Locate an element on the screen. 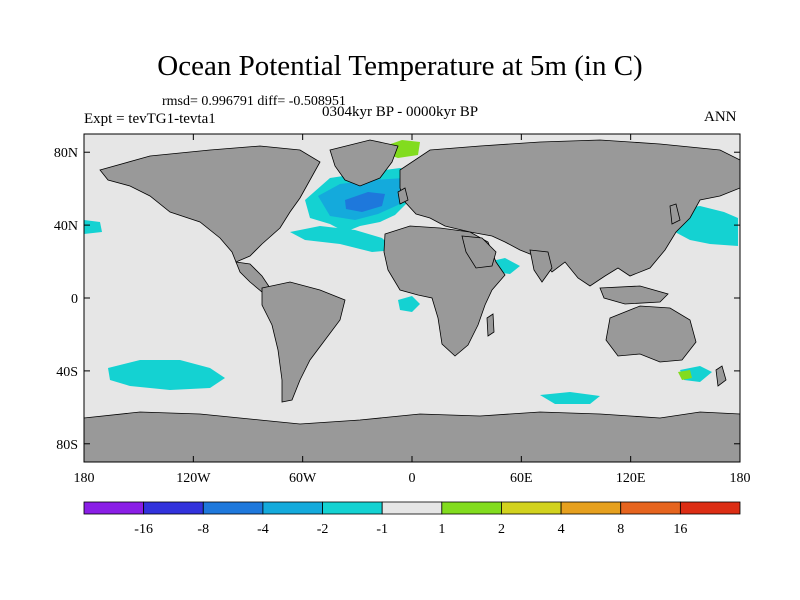 This screenshot has width=800, height=600. colorbar-label: -1 is located at coordinates (382, 529).